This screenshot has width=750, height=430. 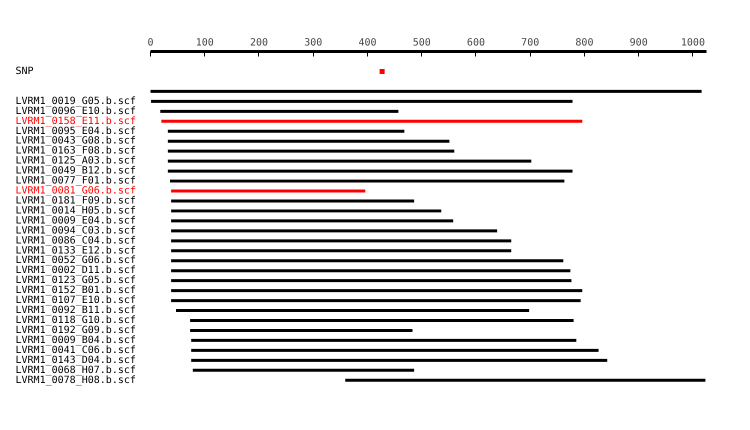 What do you see at coordinates (76, 111) in the screenshot?
I see `y-tick-label: LVRM1_0096_E10.b.scf` at bounding box center [76, 111].